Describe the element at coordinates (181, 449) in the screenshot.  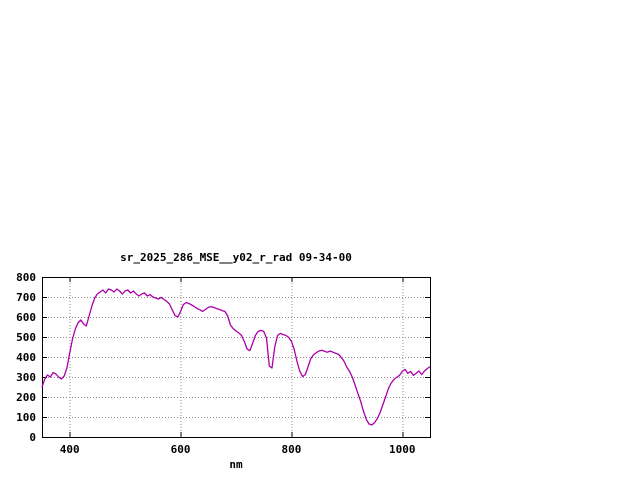
I see `x-tick-label: 600` at that location.